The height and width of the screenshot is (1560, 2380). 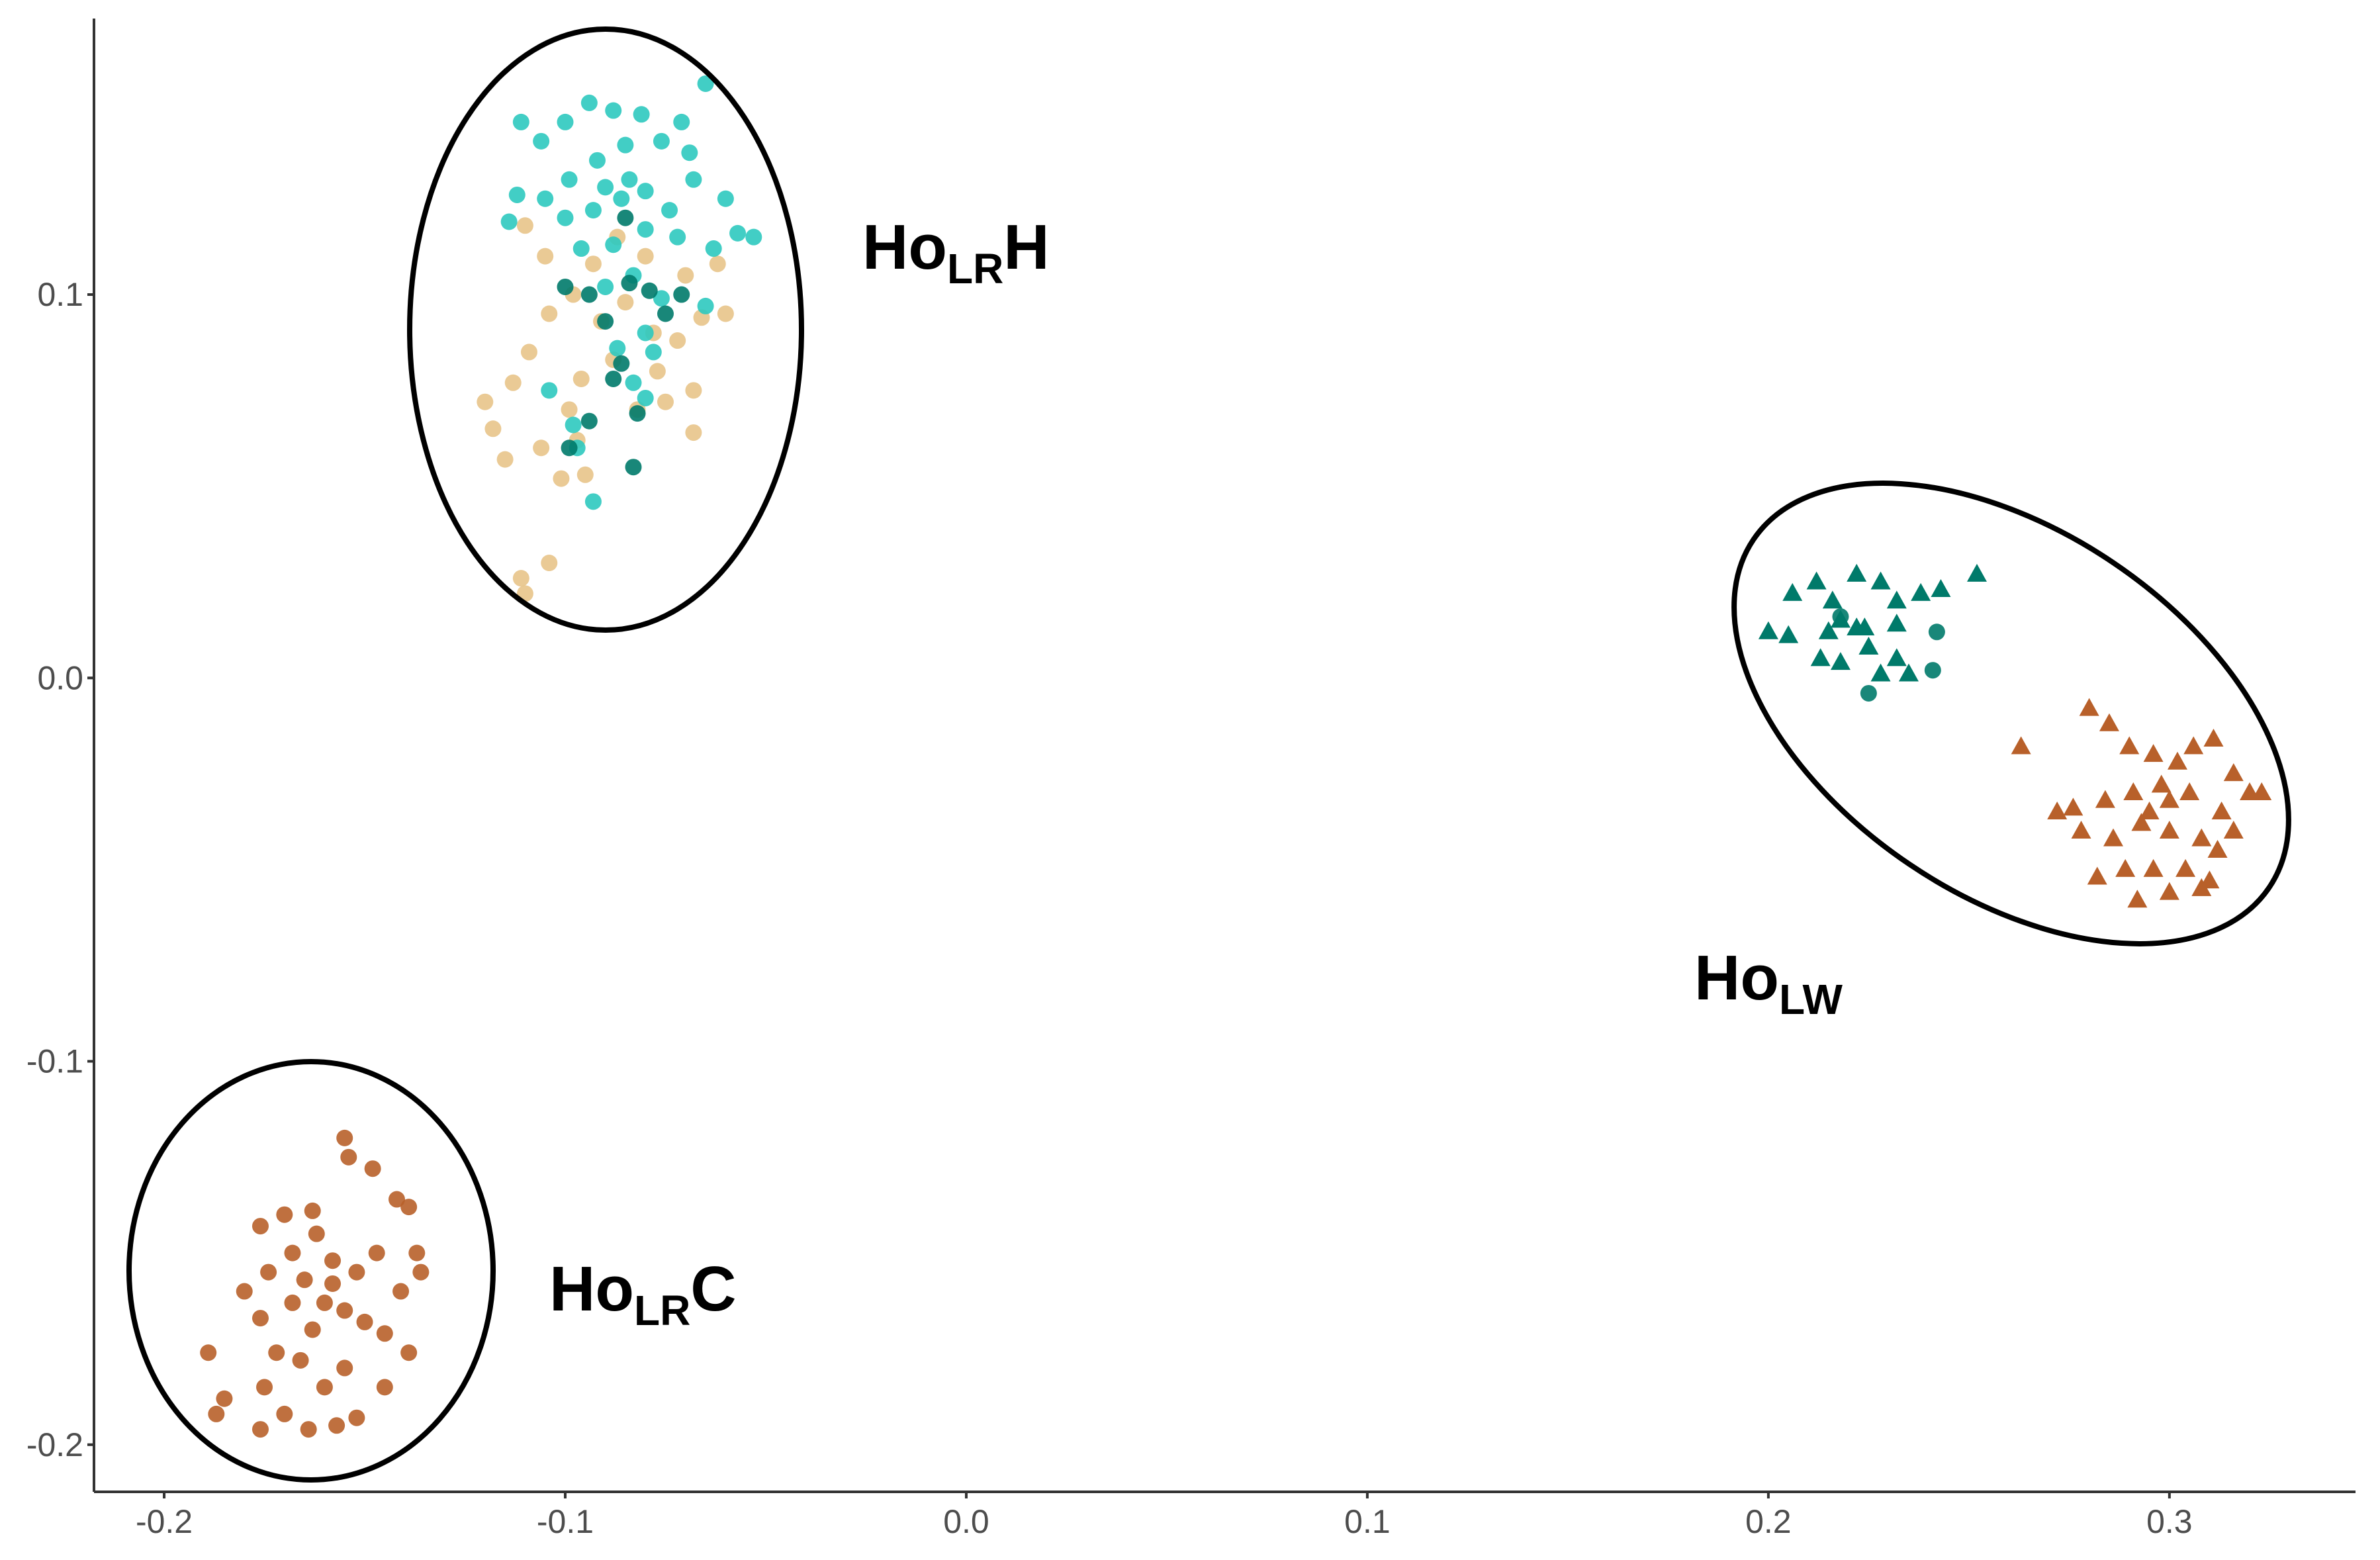 I want to click on annotation-subscript: LR, so click(x=975, y=269).